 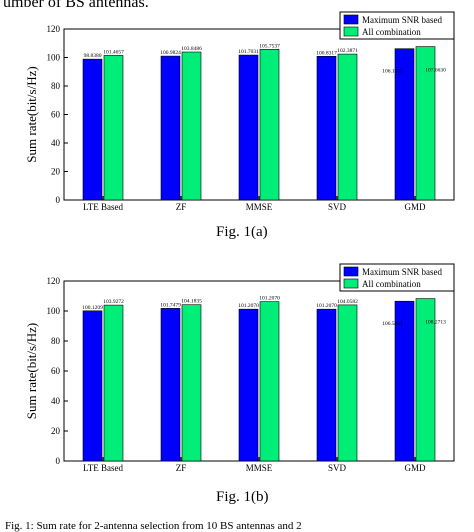 I want to click on data-label: 100.1209, so click(x=92, y=308).